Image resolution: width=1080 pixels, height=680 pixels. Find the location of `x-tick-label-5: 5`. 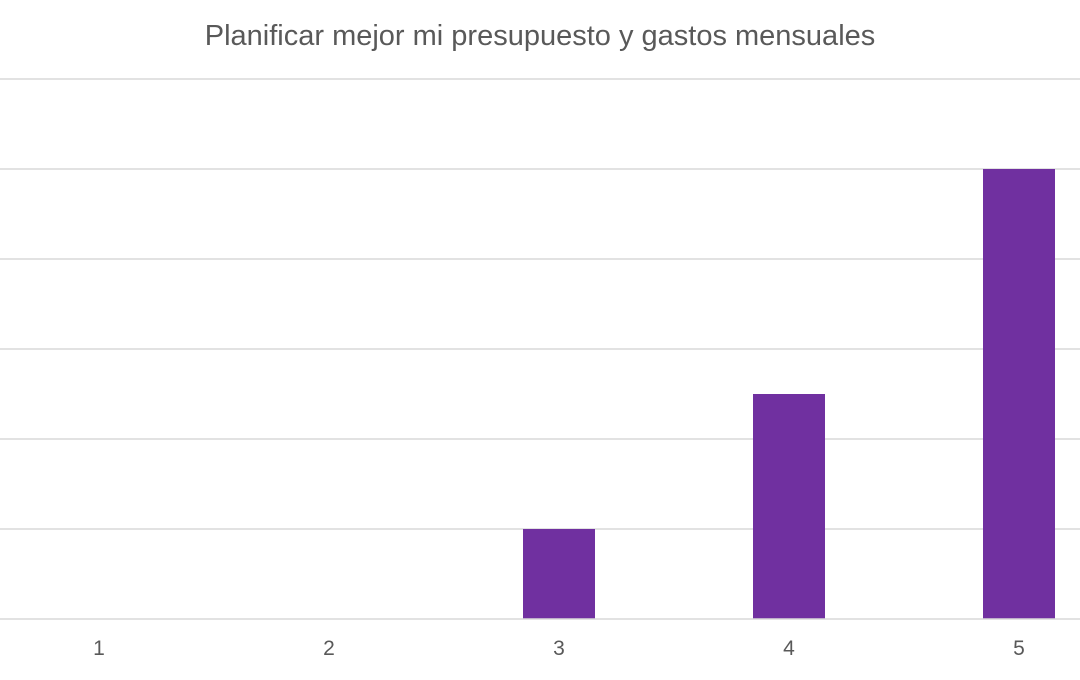

x-tick-label-5: 5 is located at coordinates (1019, 648).